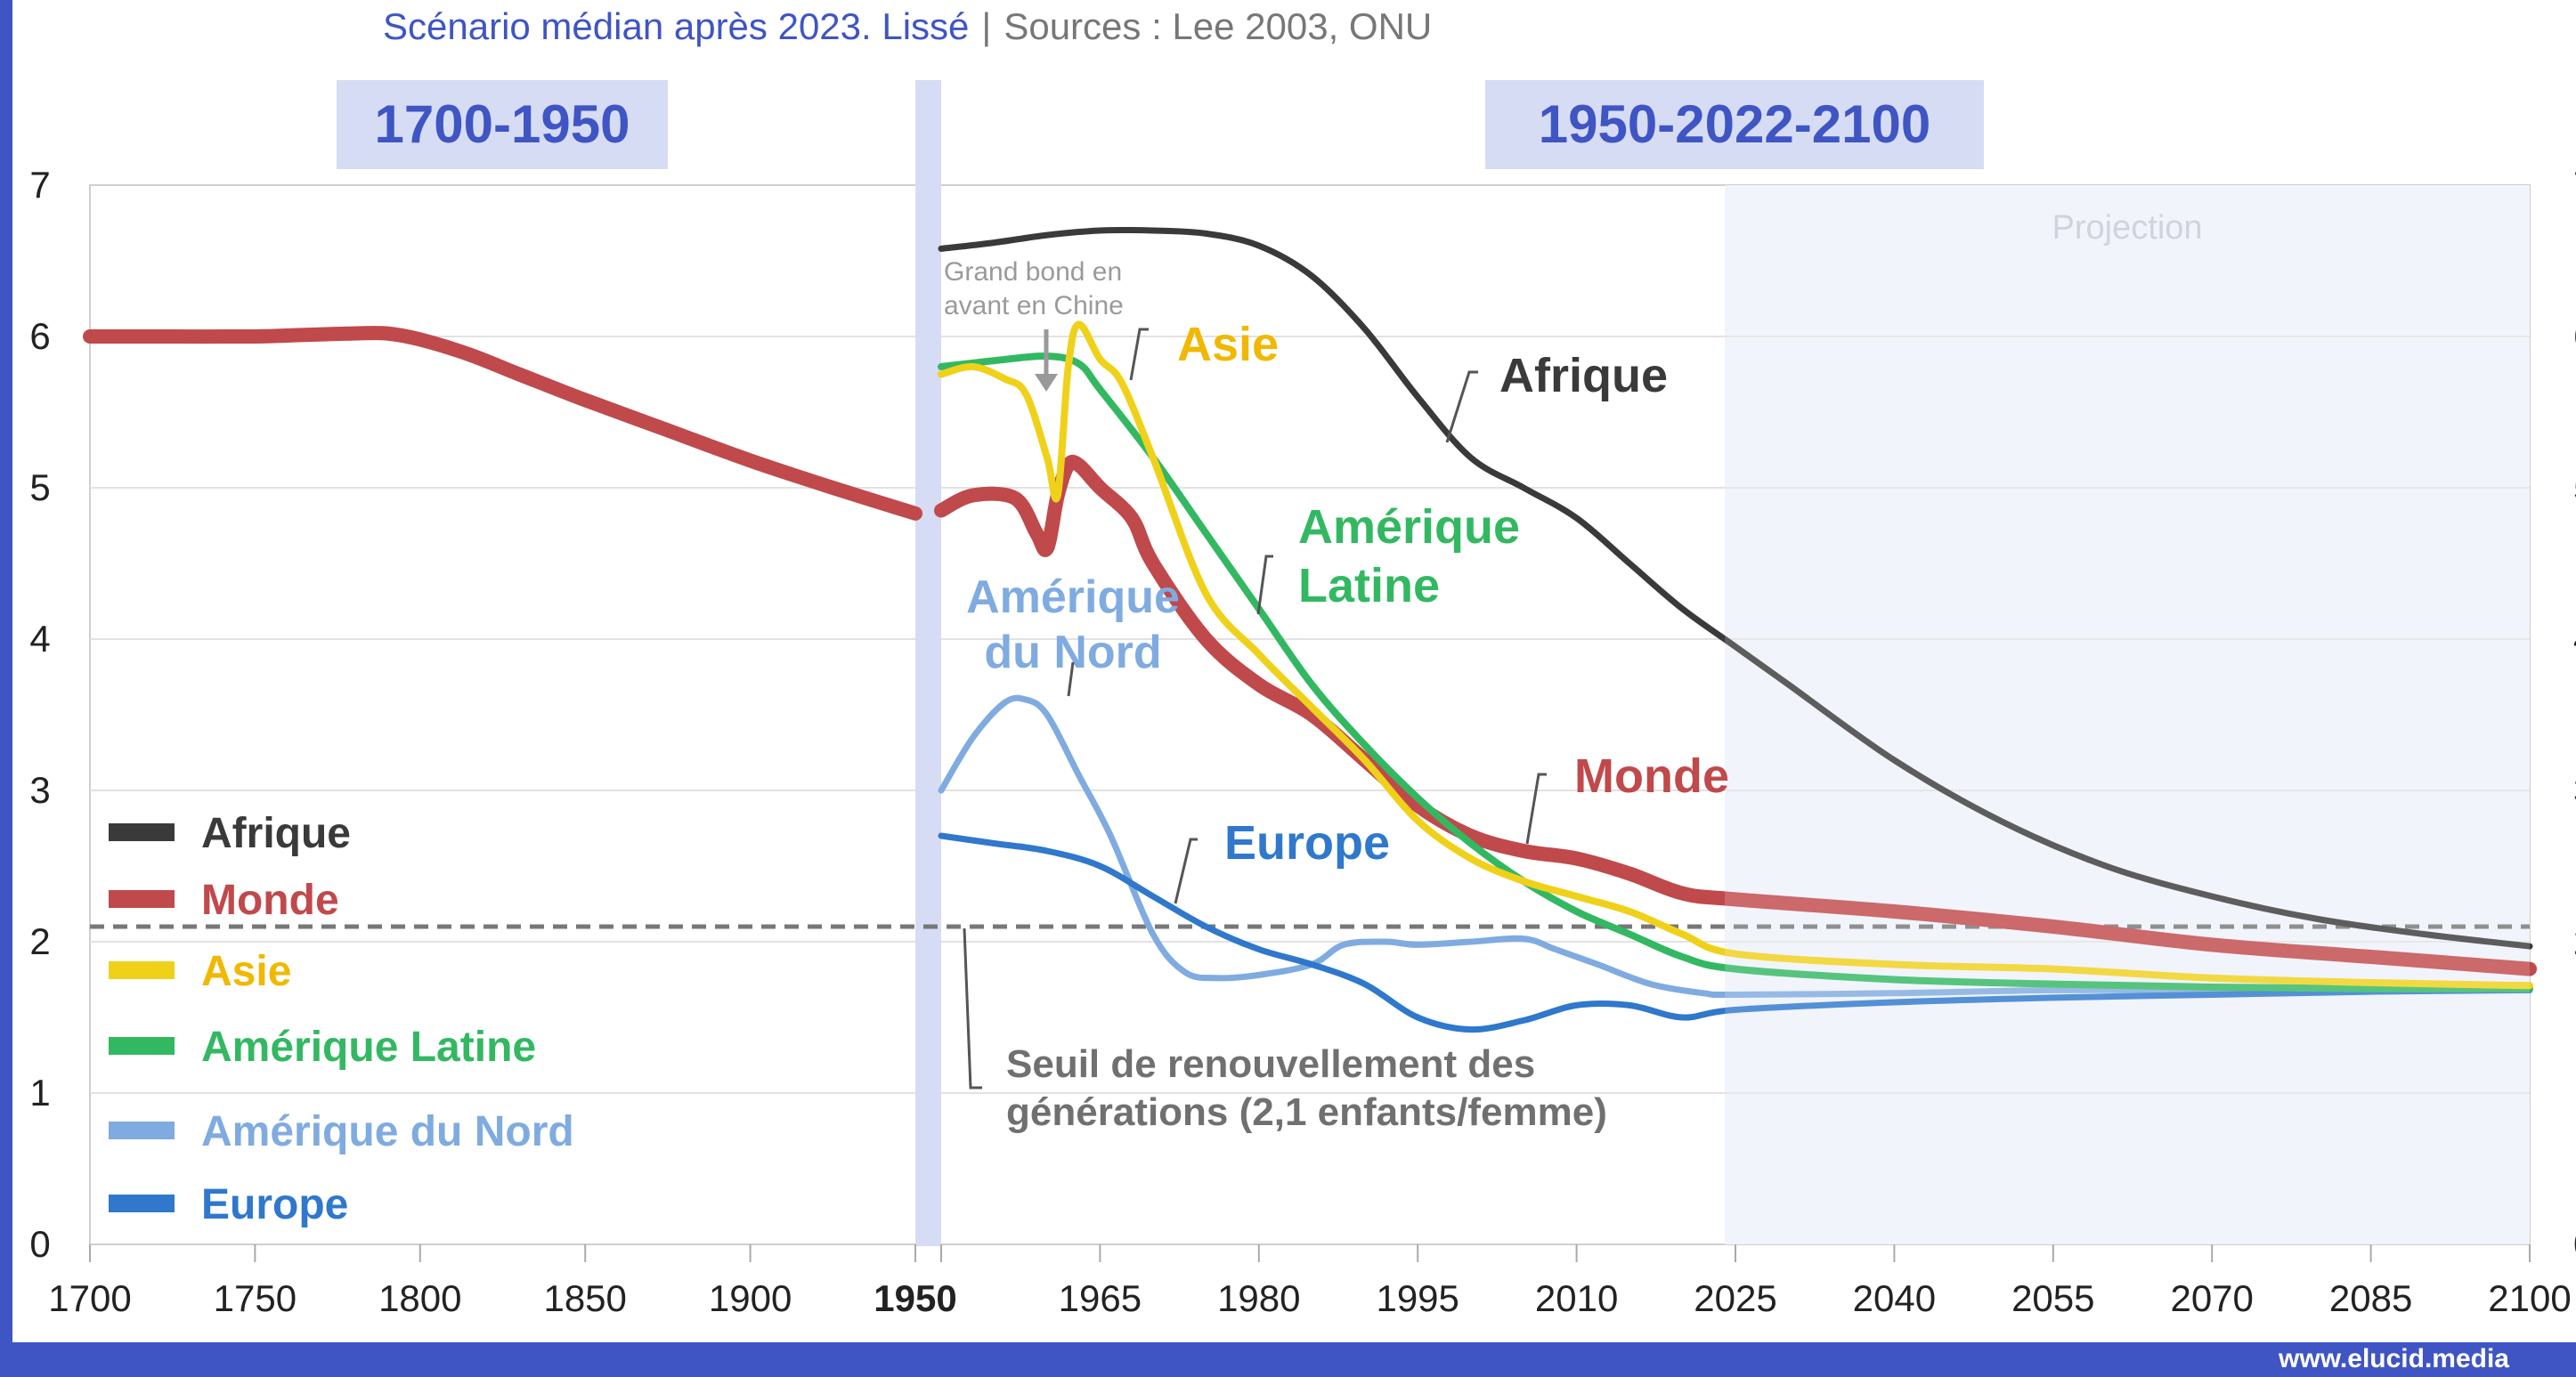  I want to click on legend-swatch-asie, so click(142, 970).